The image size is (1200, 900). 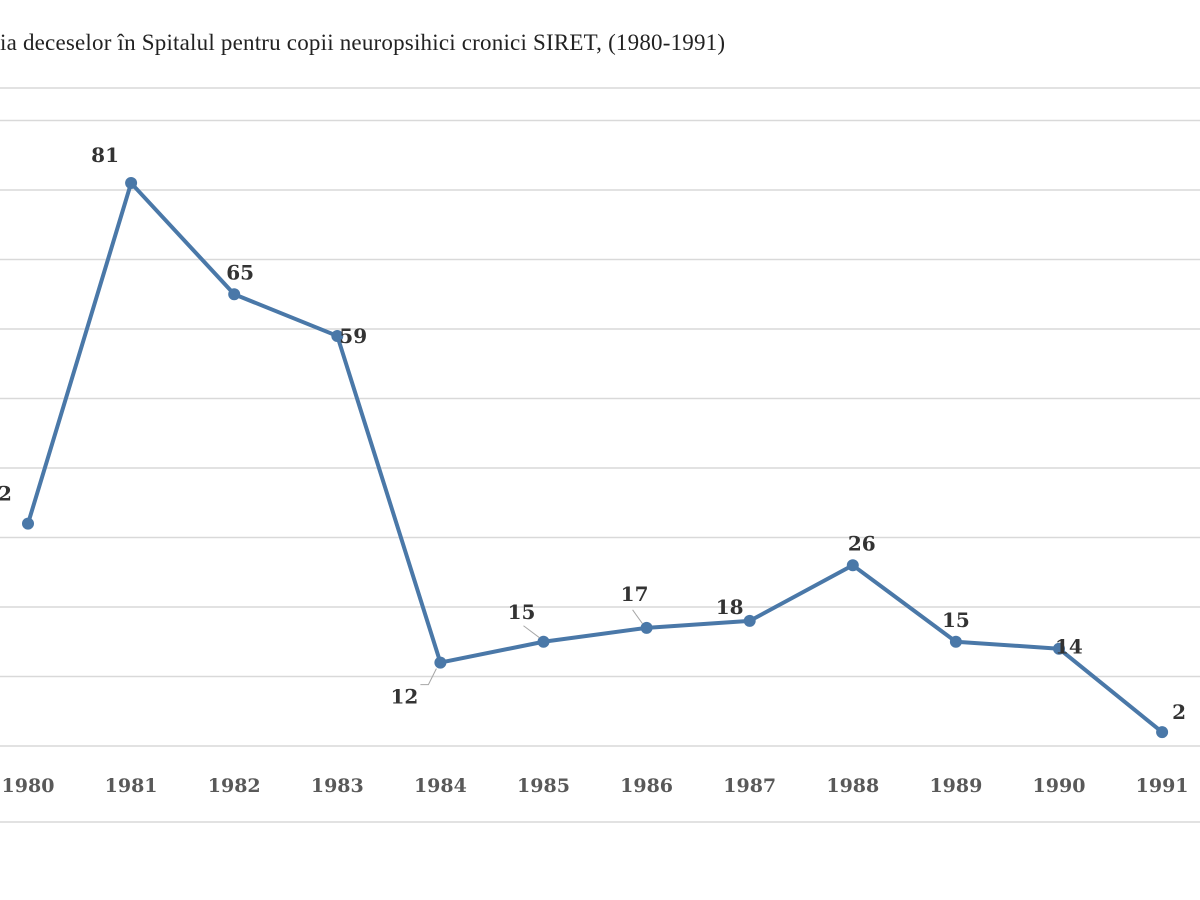 What do you see at coordinates (337, 786) in the screenshot?
I see `x-tick-label: 1983` at bounding box center [337, 786].